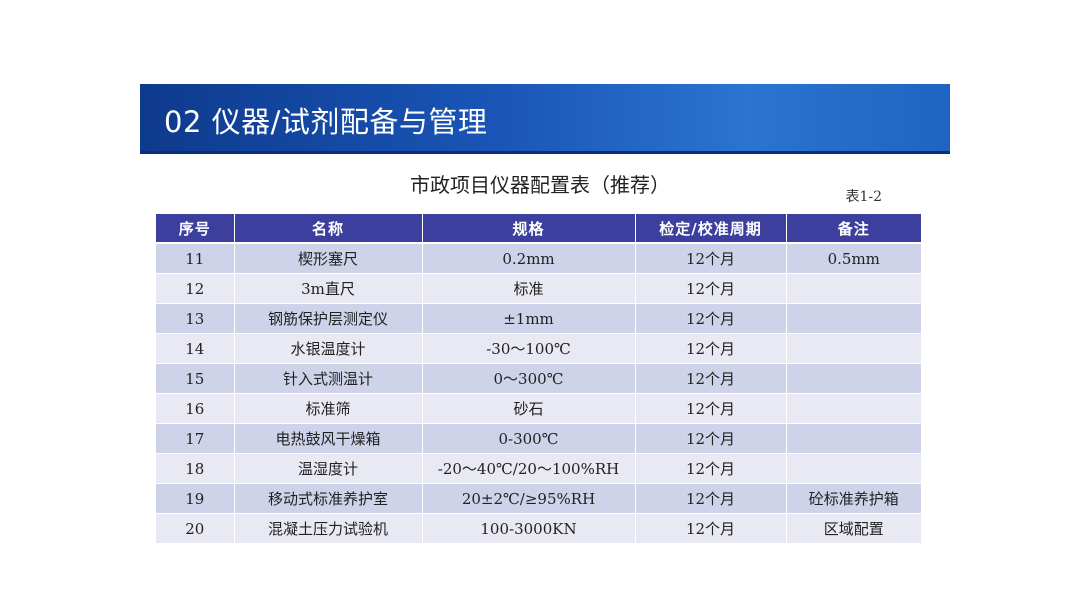 Image resolution: width=1080 pixels, height=608 pixels. I want to click on cell-spec: 100-3000KN, so click(529, 528).